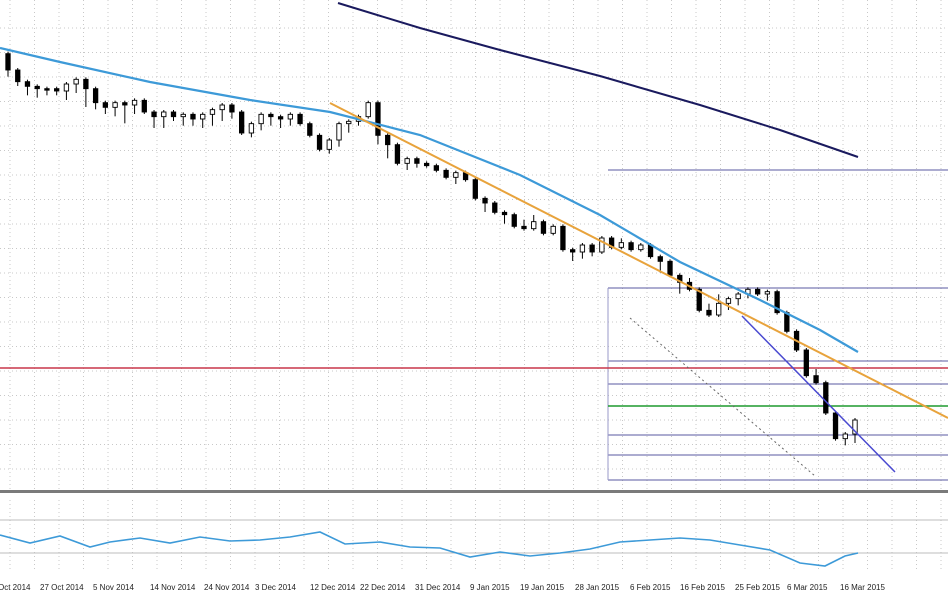  I want to click on oscillator-line, so click(429, 549).